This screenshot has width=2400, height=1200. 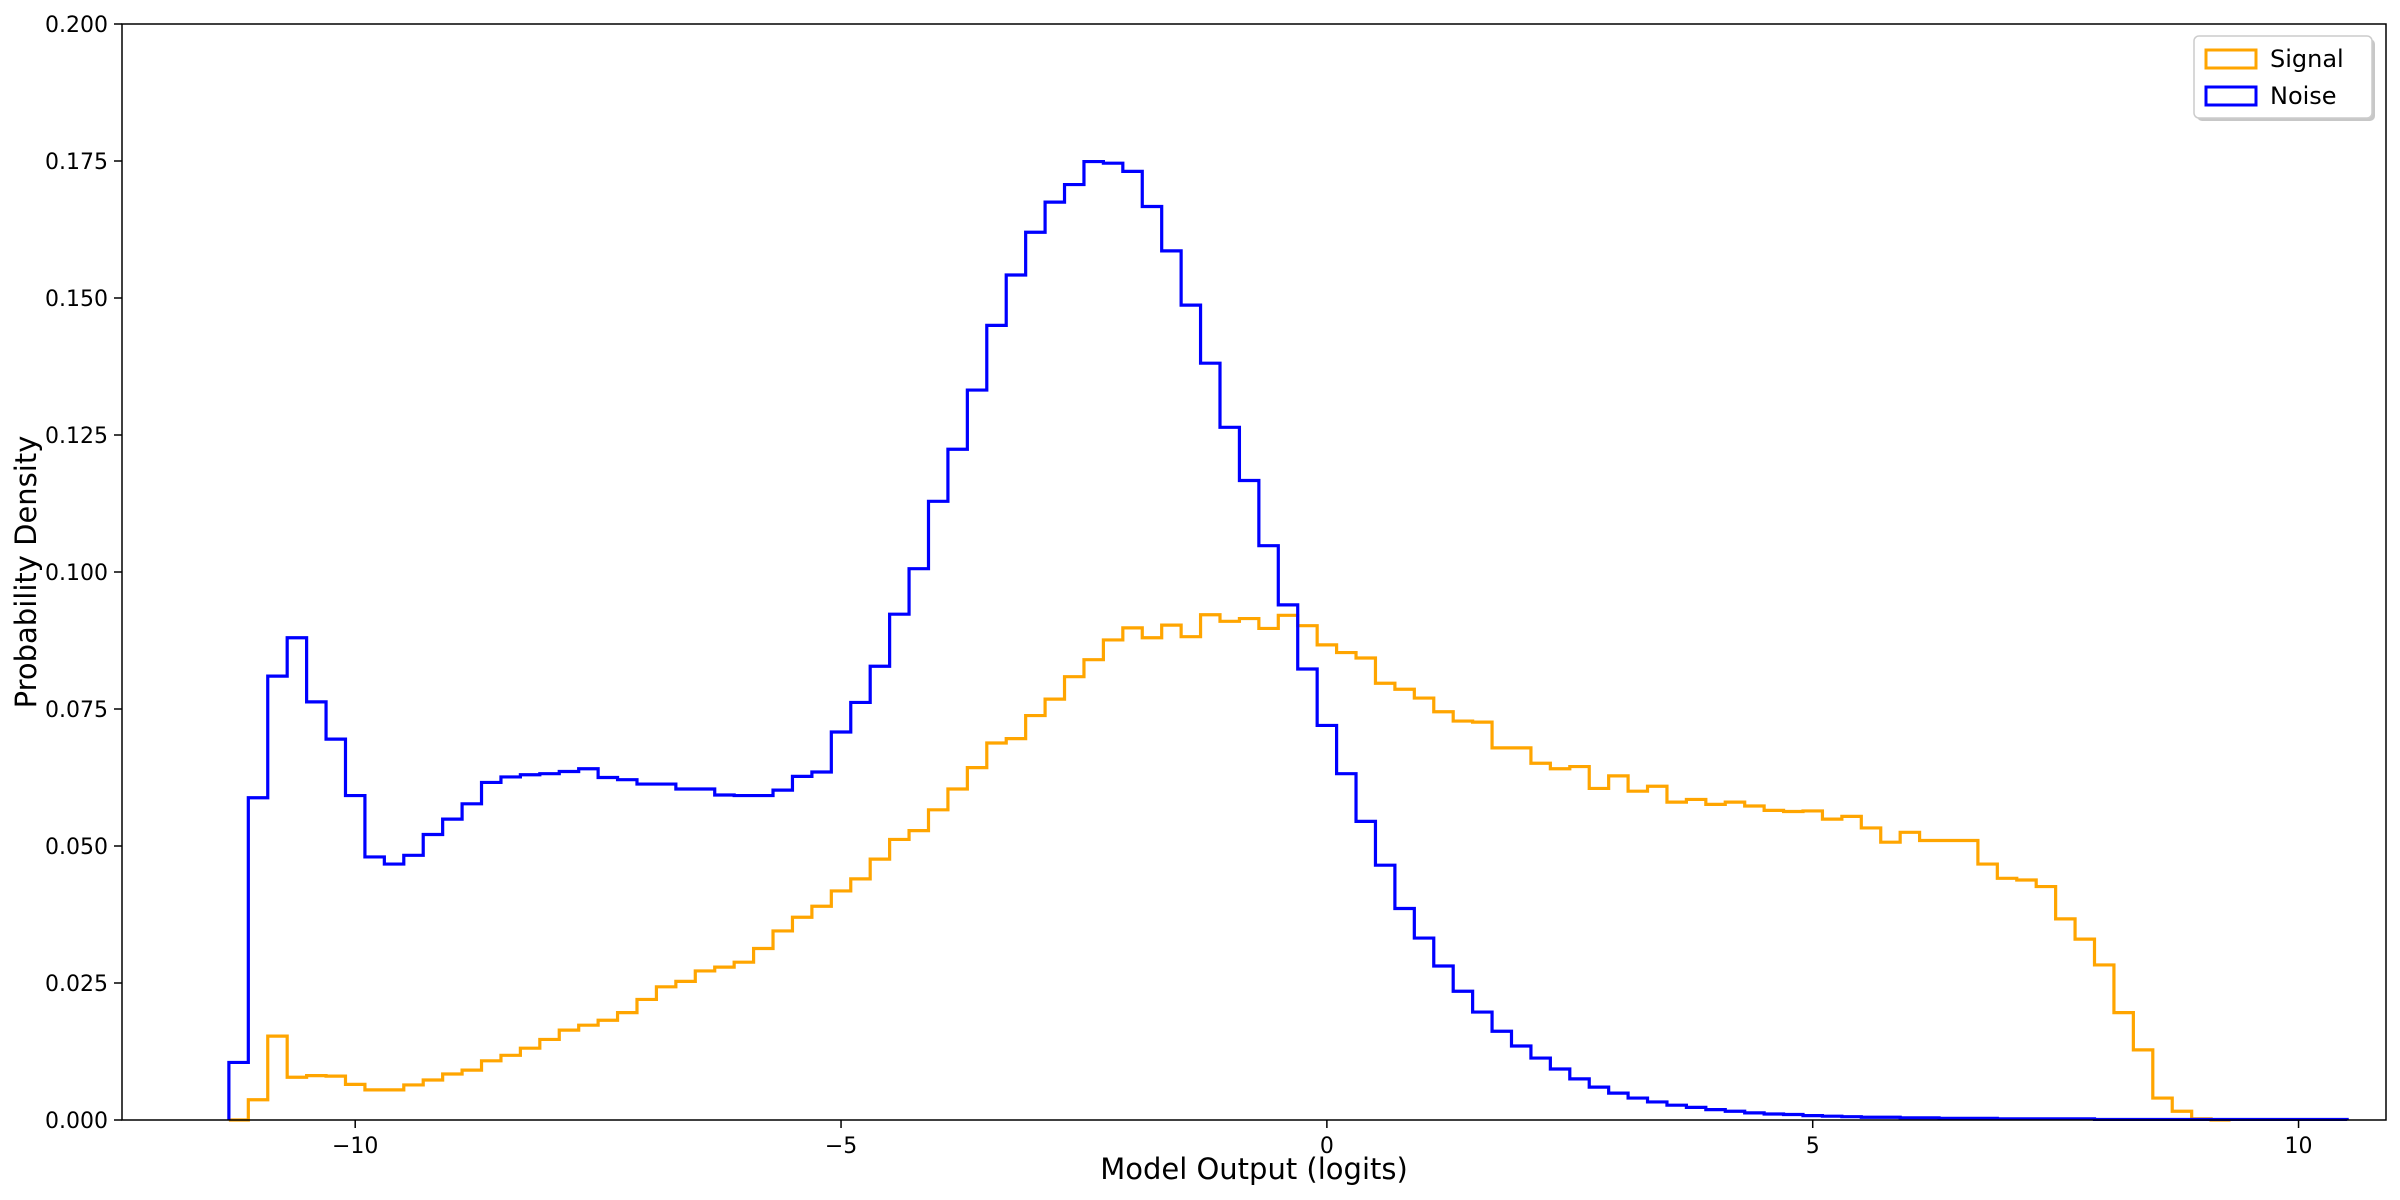 I want to click on y-tick-label: 0.025, so click(x=76, y=984).